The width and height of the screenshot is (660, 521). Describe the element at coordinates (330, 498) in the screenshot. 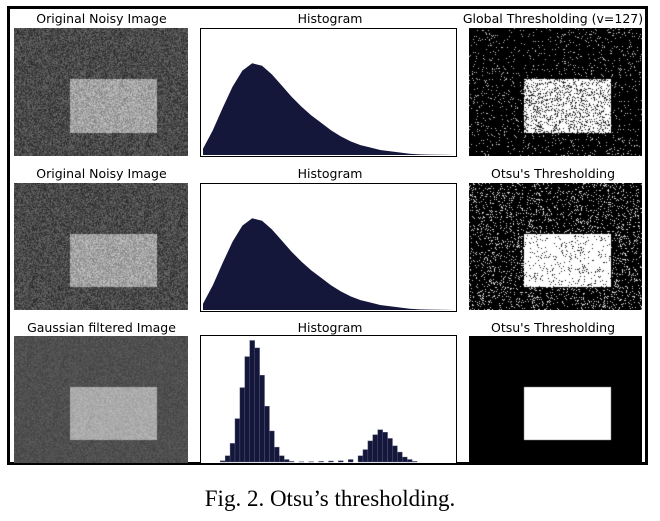

I see `figure-caption: Fig. 2. Otsu’s thresholding.` at that location.